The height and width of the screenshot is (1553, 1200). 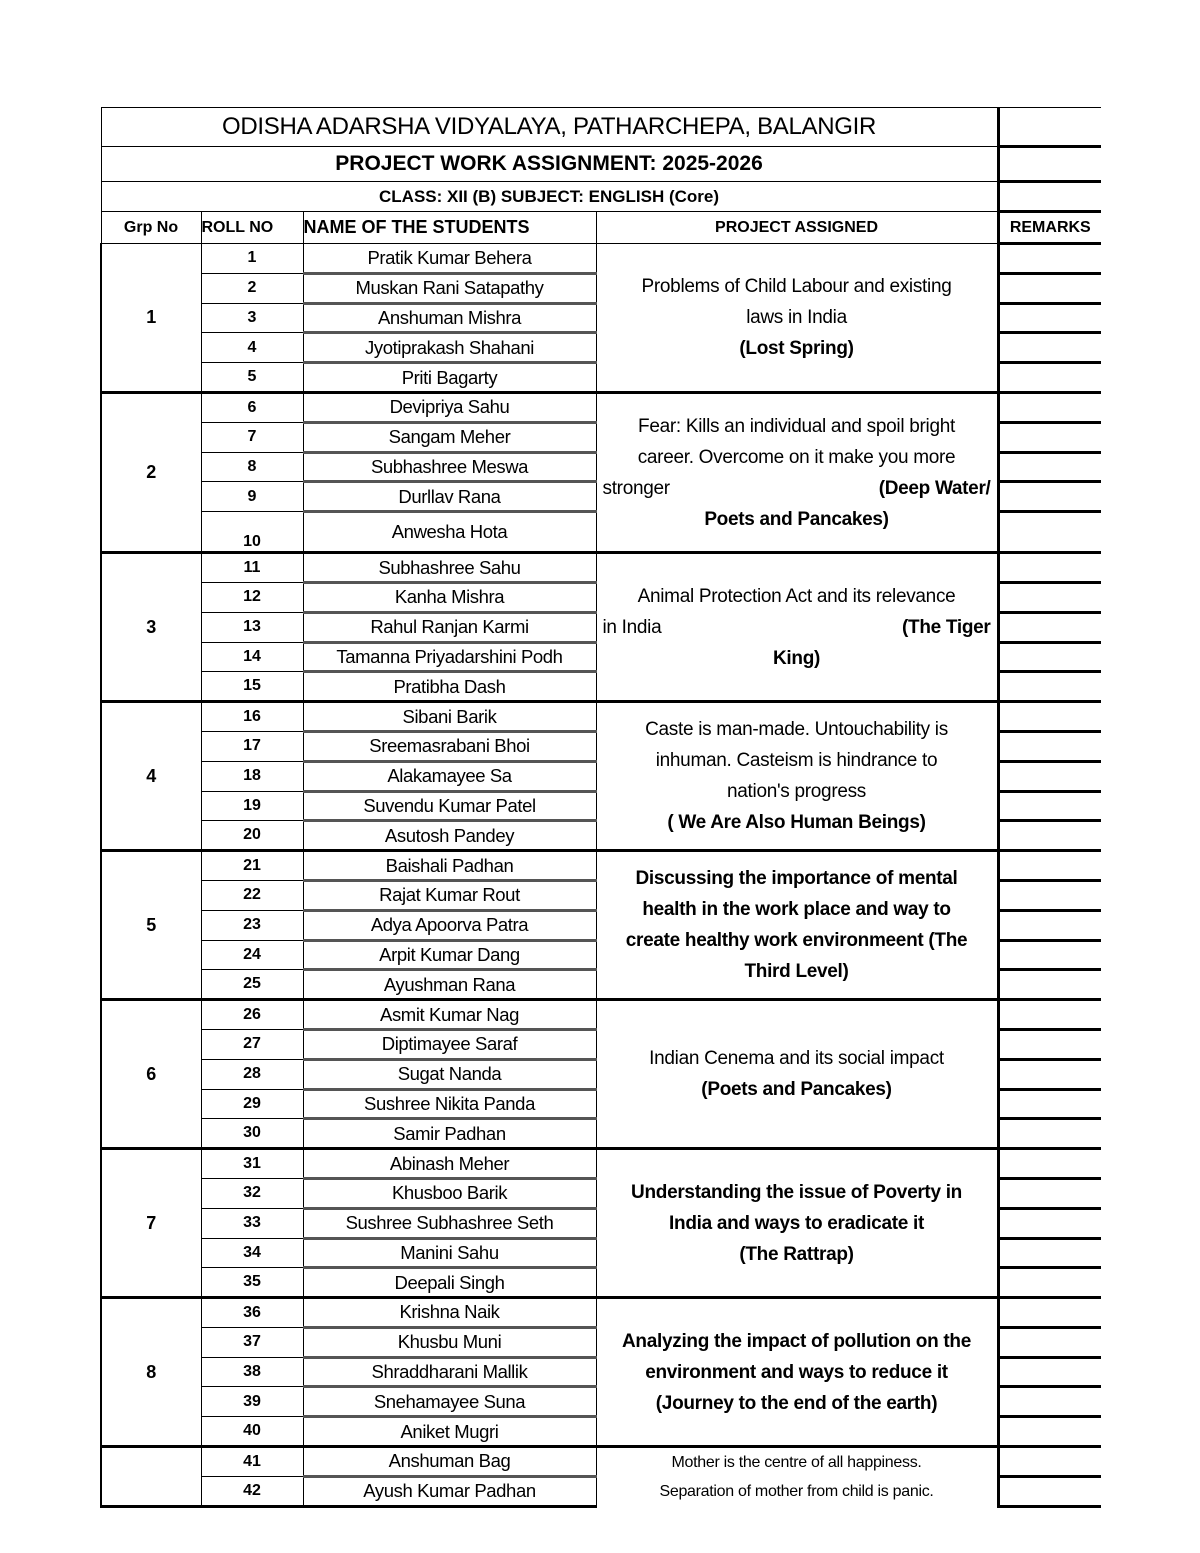 What do you see at coordinates (252, 1342) in the screenshot?
I see `roll-no: 37` at bounding box center [252, 1342].